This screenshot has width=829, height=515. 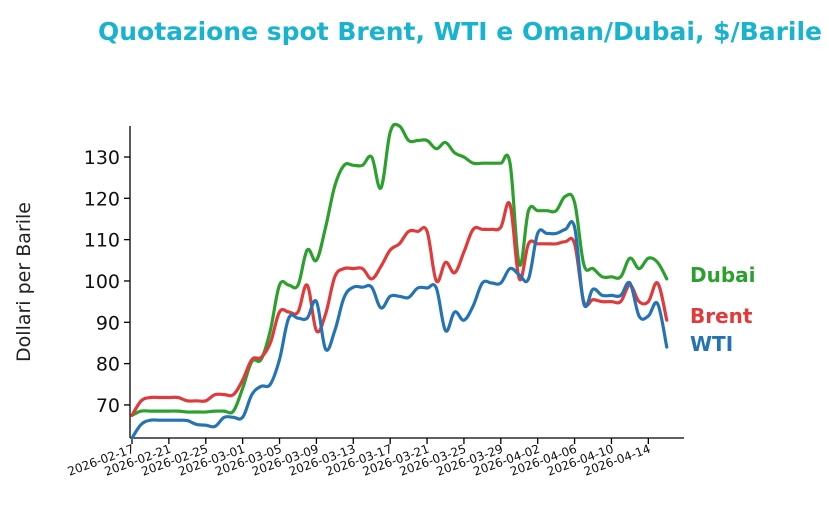 What do you see at coordinates (102, 199) in the screenshot?
I see `y-tick-label: 120` at bounding box center [102, 199].